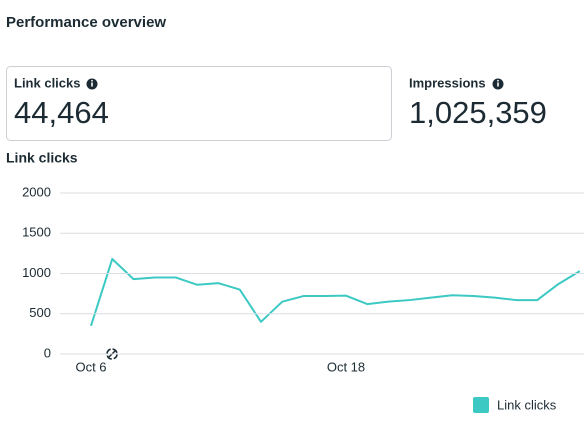 Image resolution: width=584 pixels, height=434 pixels. What do you see at coordinates (478, 112) in the screenshot?
I see `metric-value: 1,025,359` at bounding box center [478, 112].